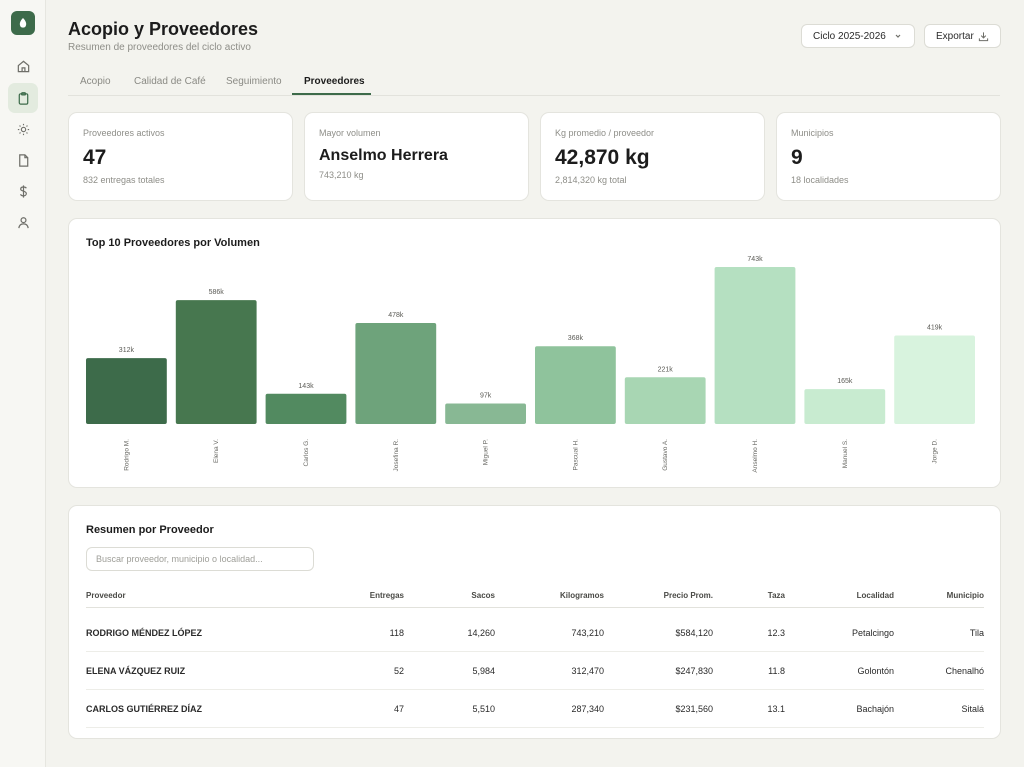 The image size is (1024, 767). I want to click on nav-pagos, so click(23, 191).